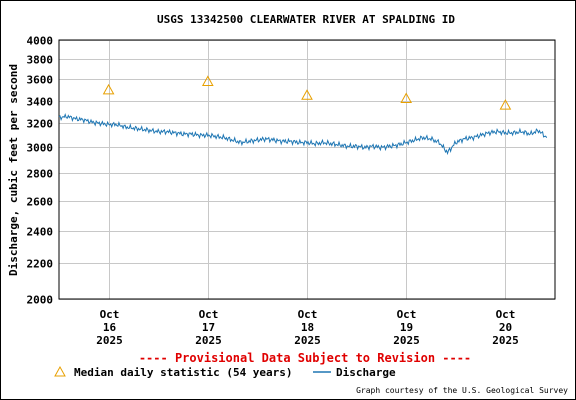 The height and width of the screenshot is (400, 576). What do you see at coordinates (40, 124) in the screenshot?
I see `y-tick-label: 3200` at bounding box center [40, 124].